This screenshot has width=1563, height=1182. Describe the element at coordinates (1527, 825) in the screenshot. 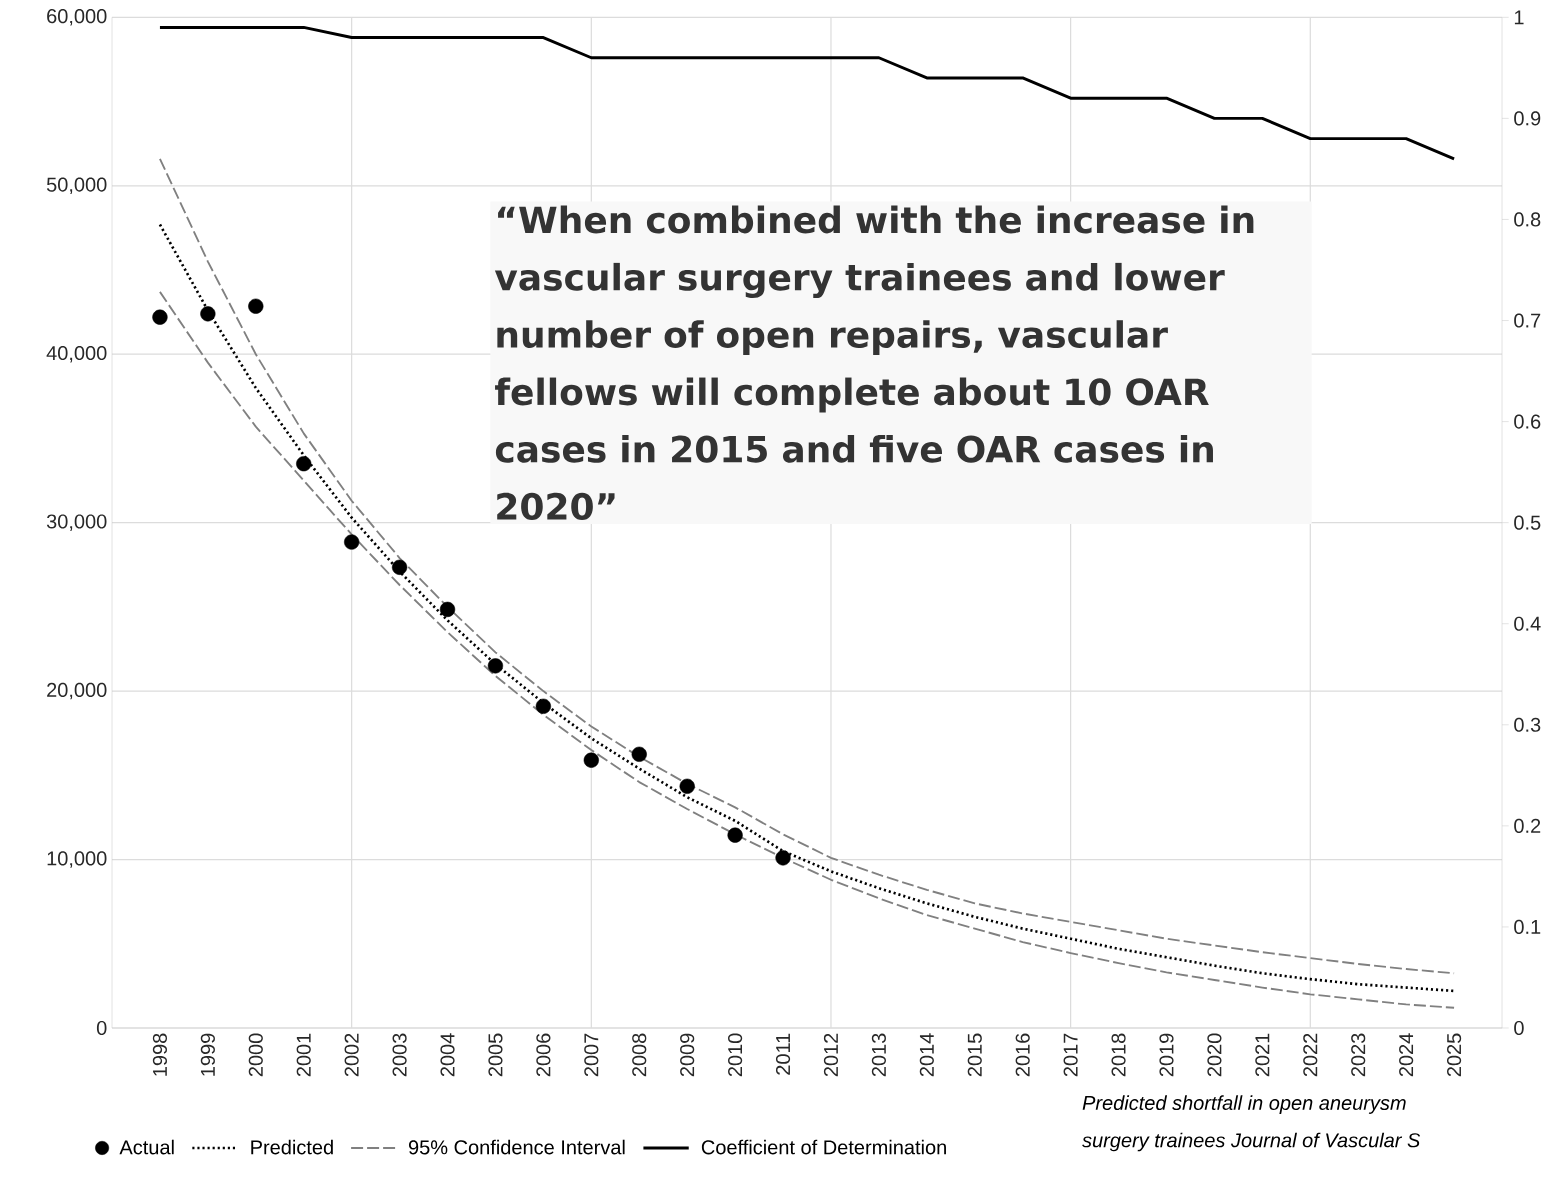

I see `y2-tick-label: 0.2` at that location.